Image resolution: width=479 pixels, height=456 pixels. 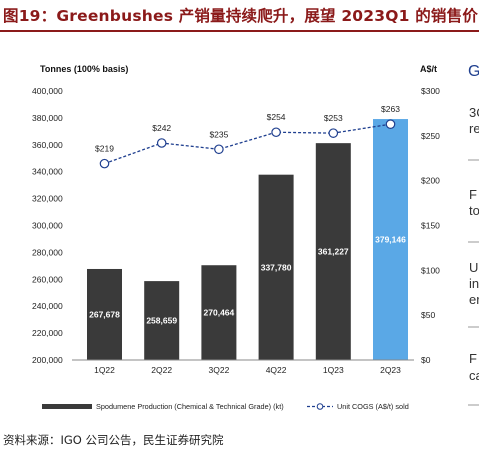 I want to click on left-tick-label: 400,000, so click(x=47, y=91).